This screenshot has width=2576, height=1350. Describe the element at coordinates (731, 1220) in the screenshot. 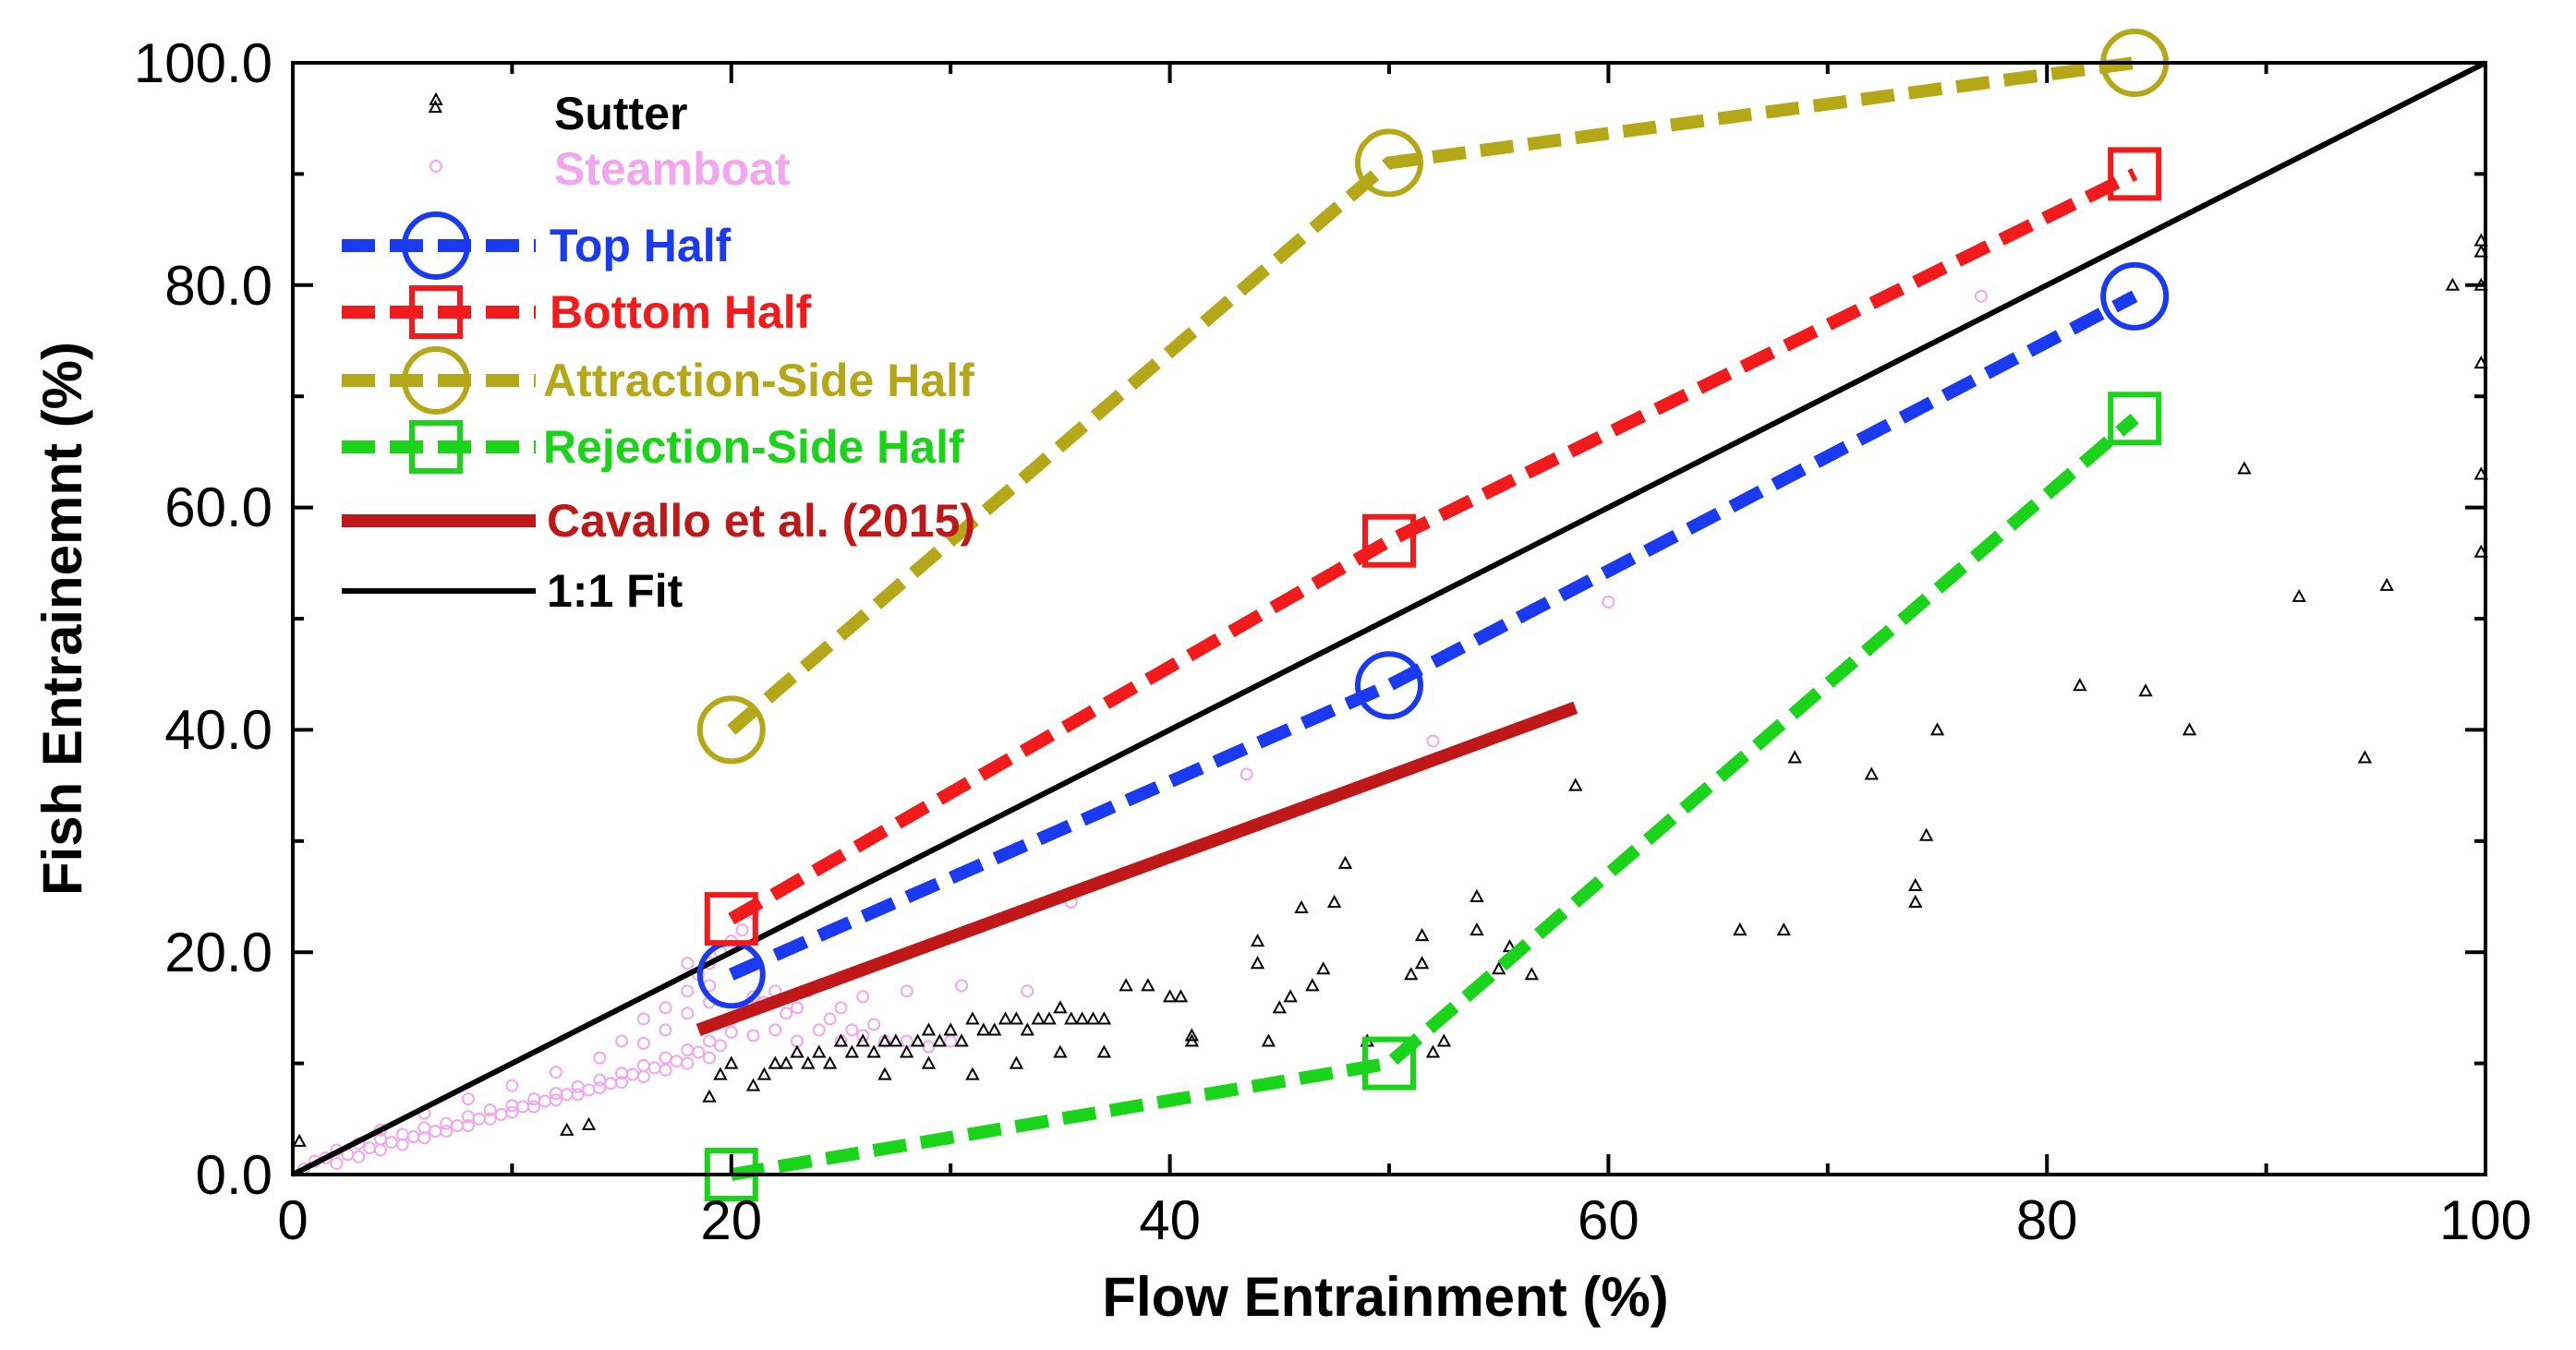

I see `x-tick-label: 20` at that location.